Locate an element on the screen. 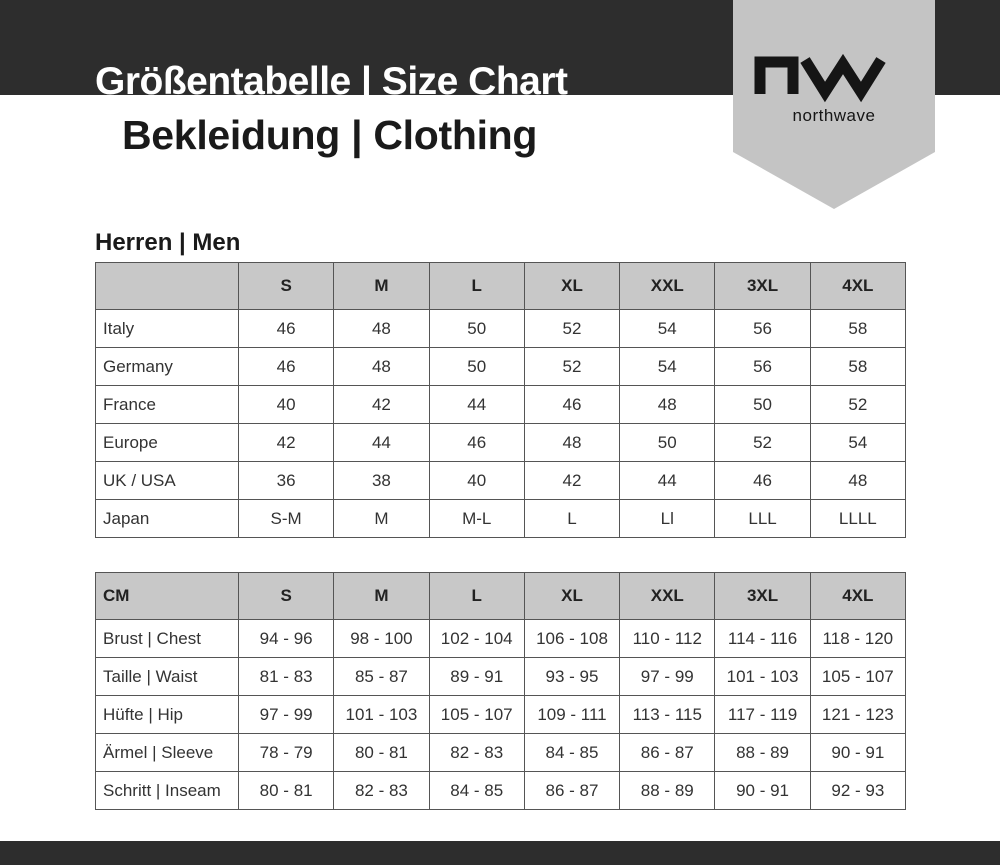 The image size is (1000, 865). size-value: 81 - 83 is located at coordinates (286, 676).